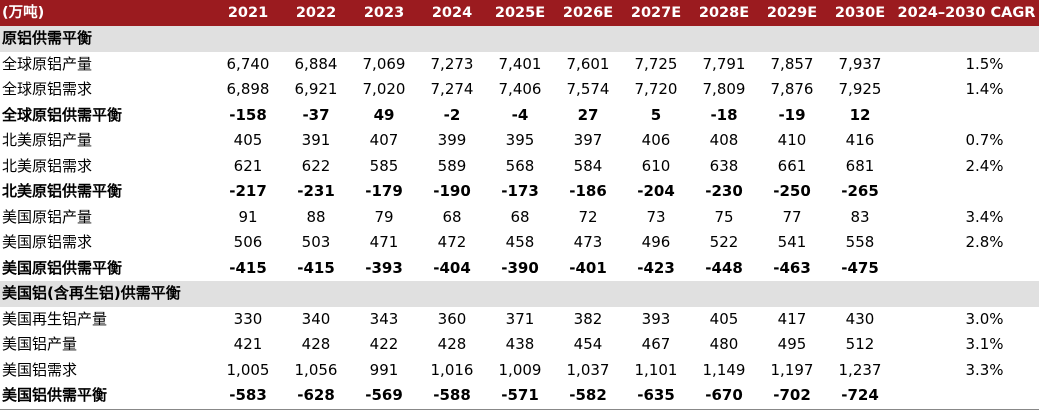 The height and width of the screenshot is (414, 1039). Describe the element at coordinates (384, 89) in the screenshot. I see `value-cell: 7,020` at that location.